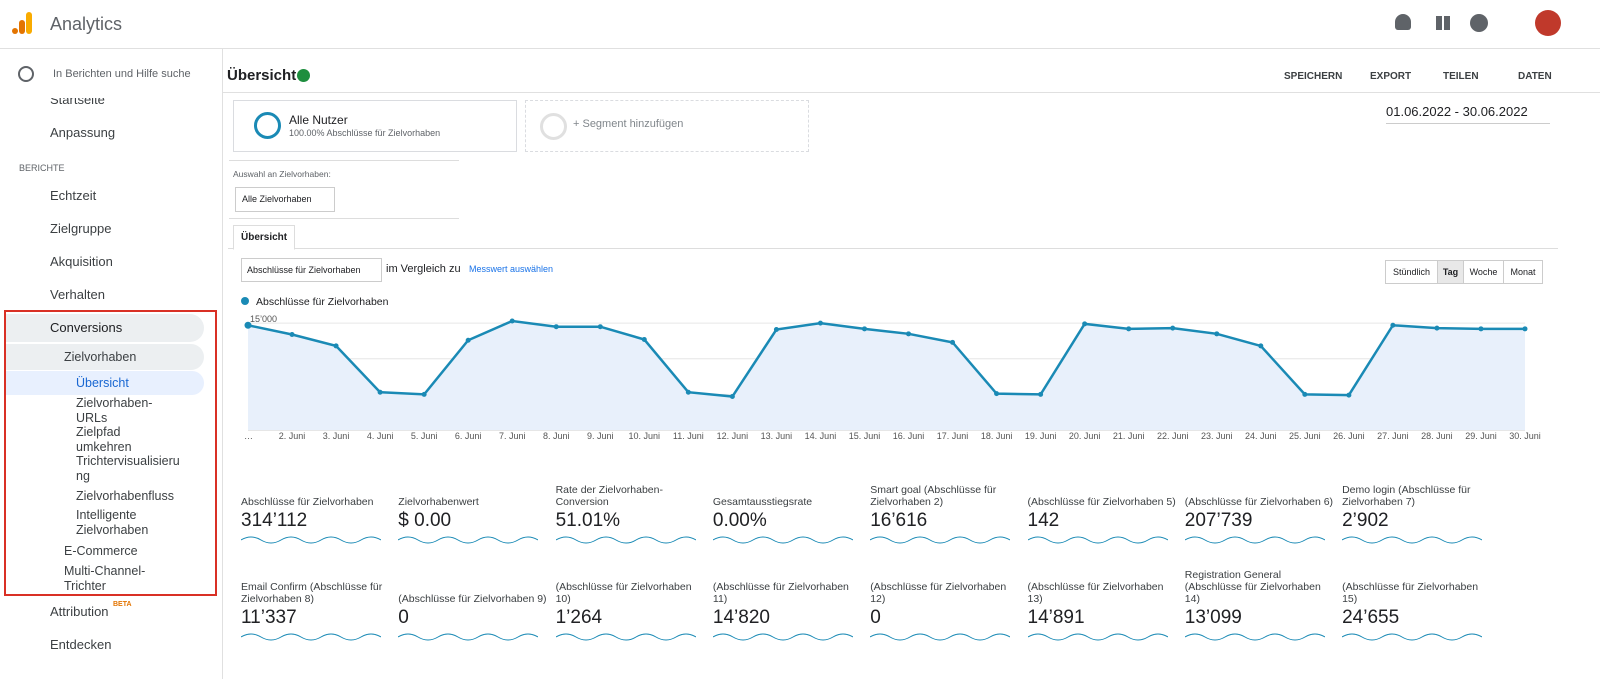 The height and width of the screenshot is (679, 1600). What do you see at coordinates (81, 261) in the screenshot?
I see `nav-item: Akquisition` at bounding box center [81, 261].